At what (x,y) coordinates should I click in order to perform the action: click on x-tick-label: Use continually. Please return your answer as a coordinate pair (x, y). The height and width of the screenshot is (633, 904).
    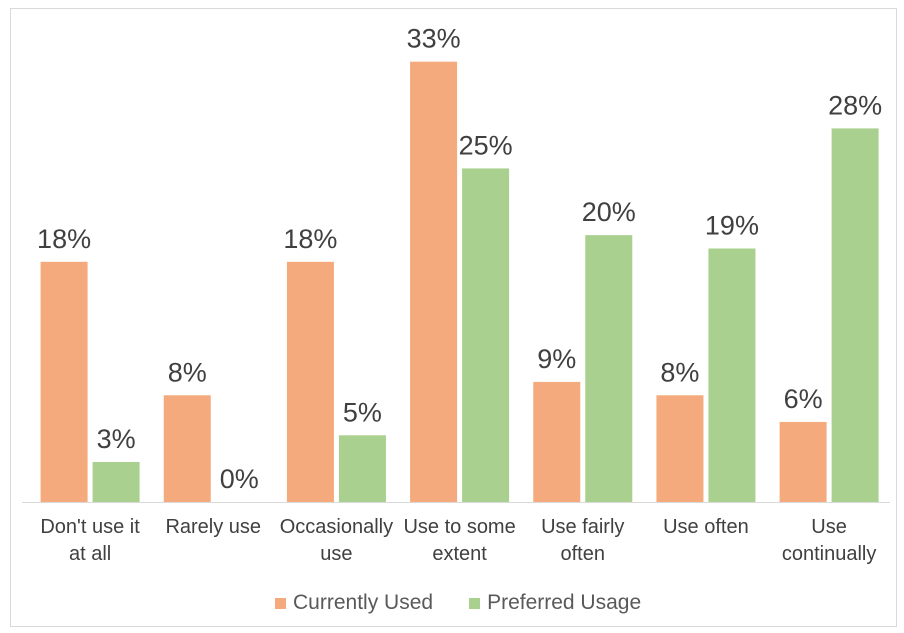
    Looking at the image, I should click on (829, 540).